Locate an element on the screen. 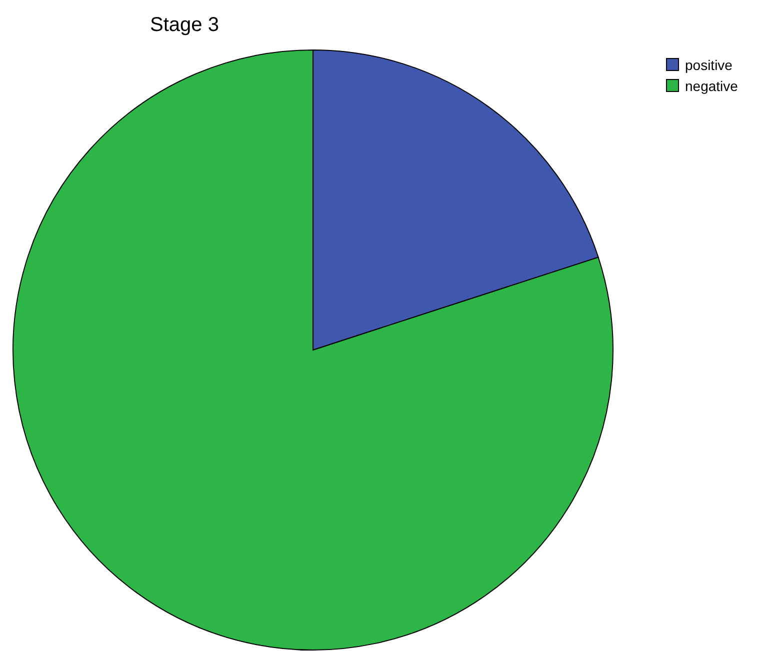 The width and height of the screenshot is (766, 651). legend-label: positive is located at coordinates (708, 64).